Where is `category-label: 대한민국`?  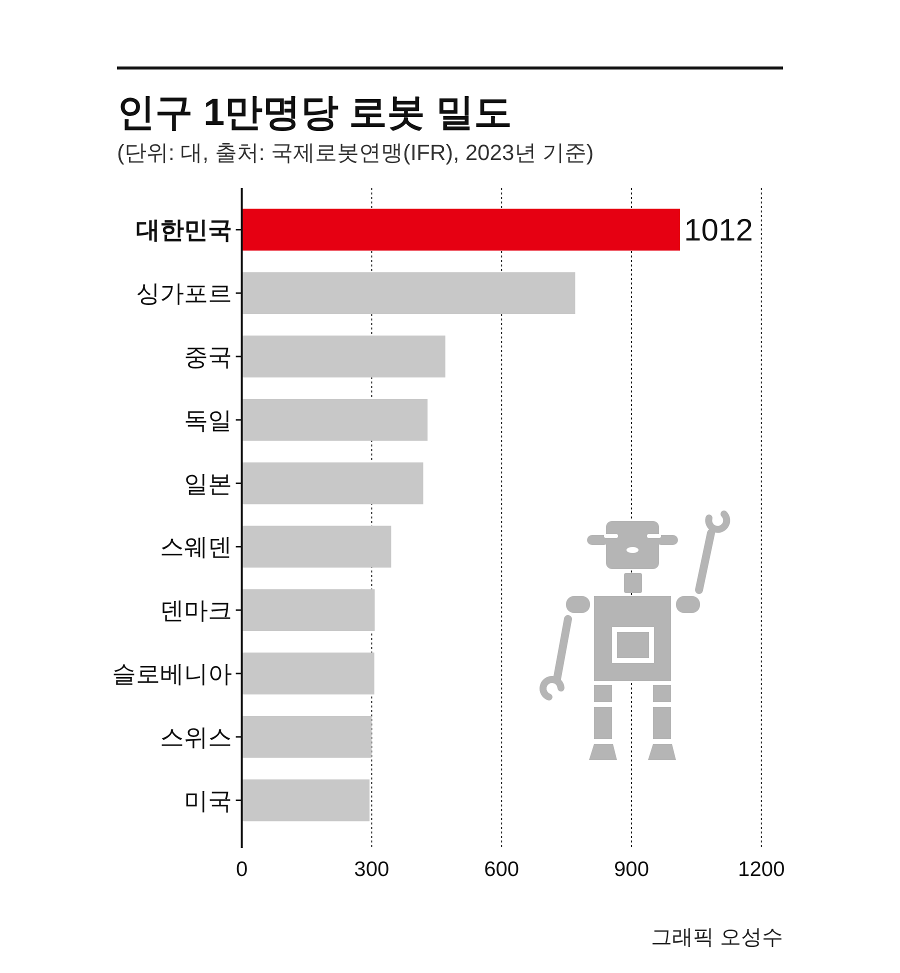
category-label: 대한민국 is located at coordinates (184, 230).